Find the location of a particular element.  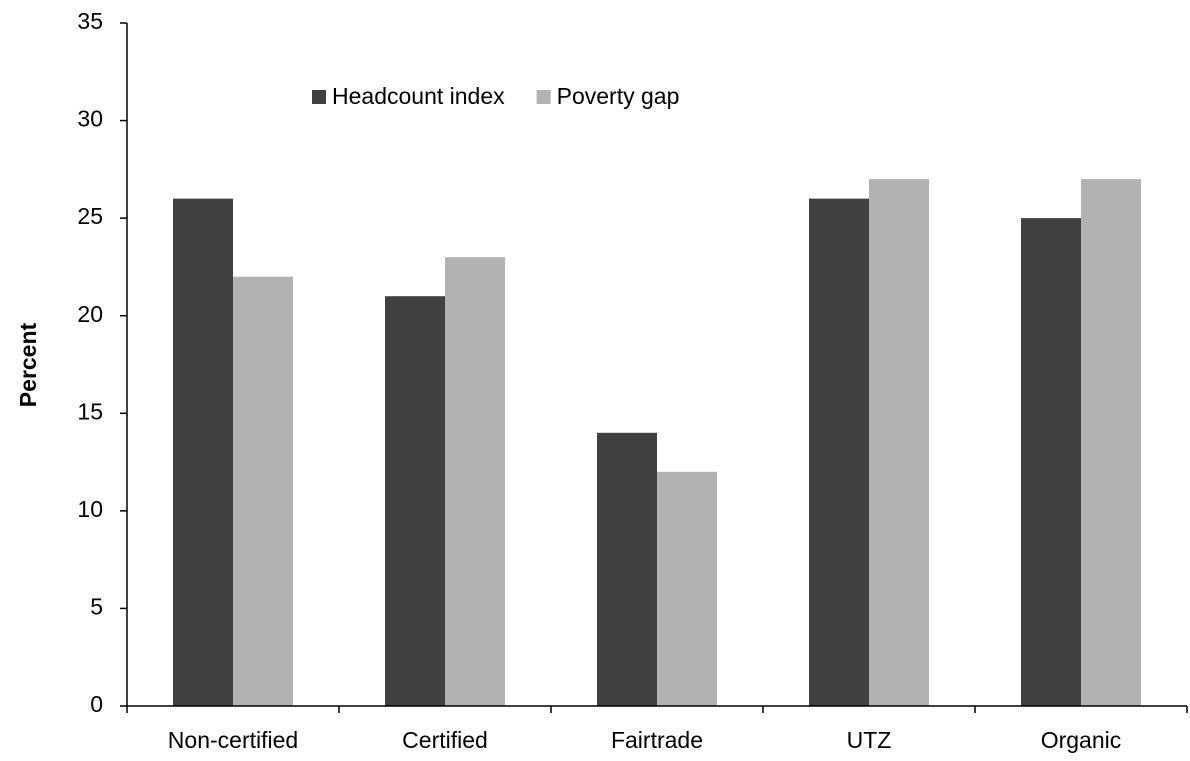

legend-label: Poverty gap is located at coordinates (618, 96).